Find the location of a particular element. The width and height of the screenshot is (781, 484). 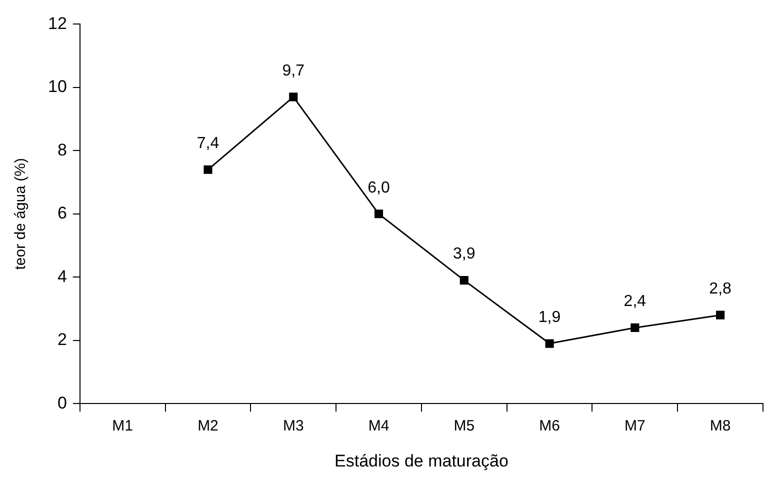

x-tick-label: M5 is located at coordinates (464, 426).